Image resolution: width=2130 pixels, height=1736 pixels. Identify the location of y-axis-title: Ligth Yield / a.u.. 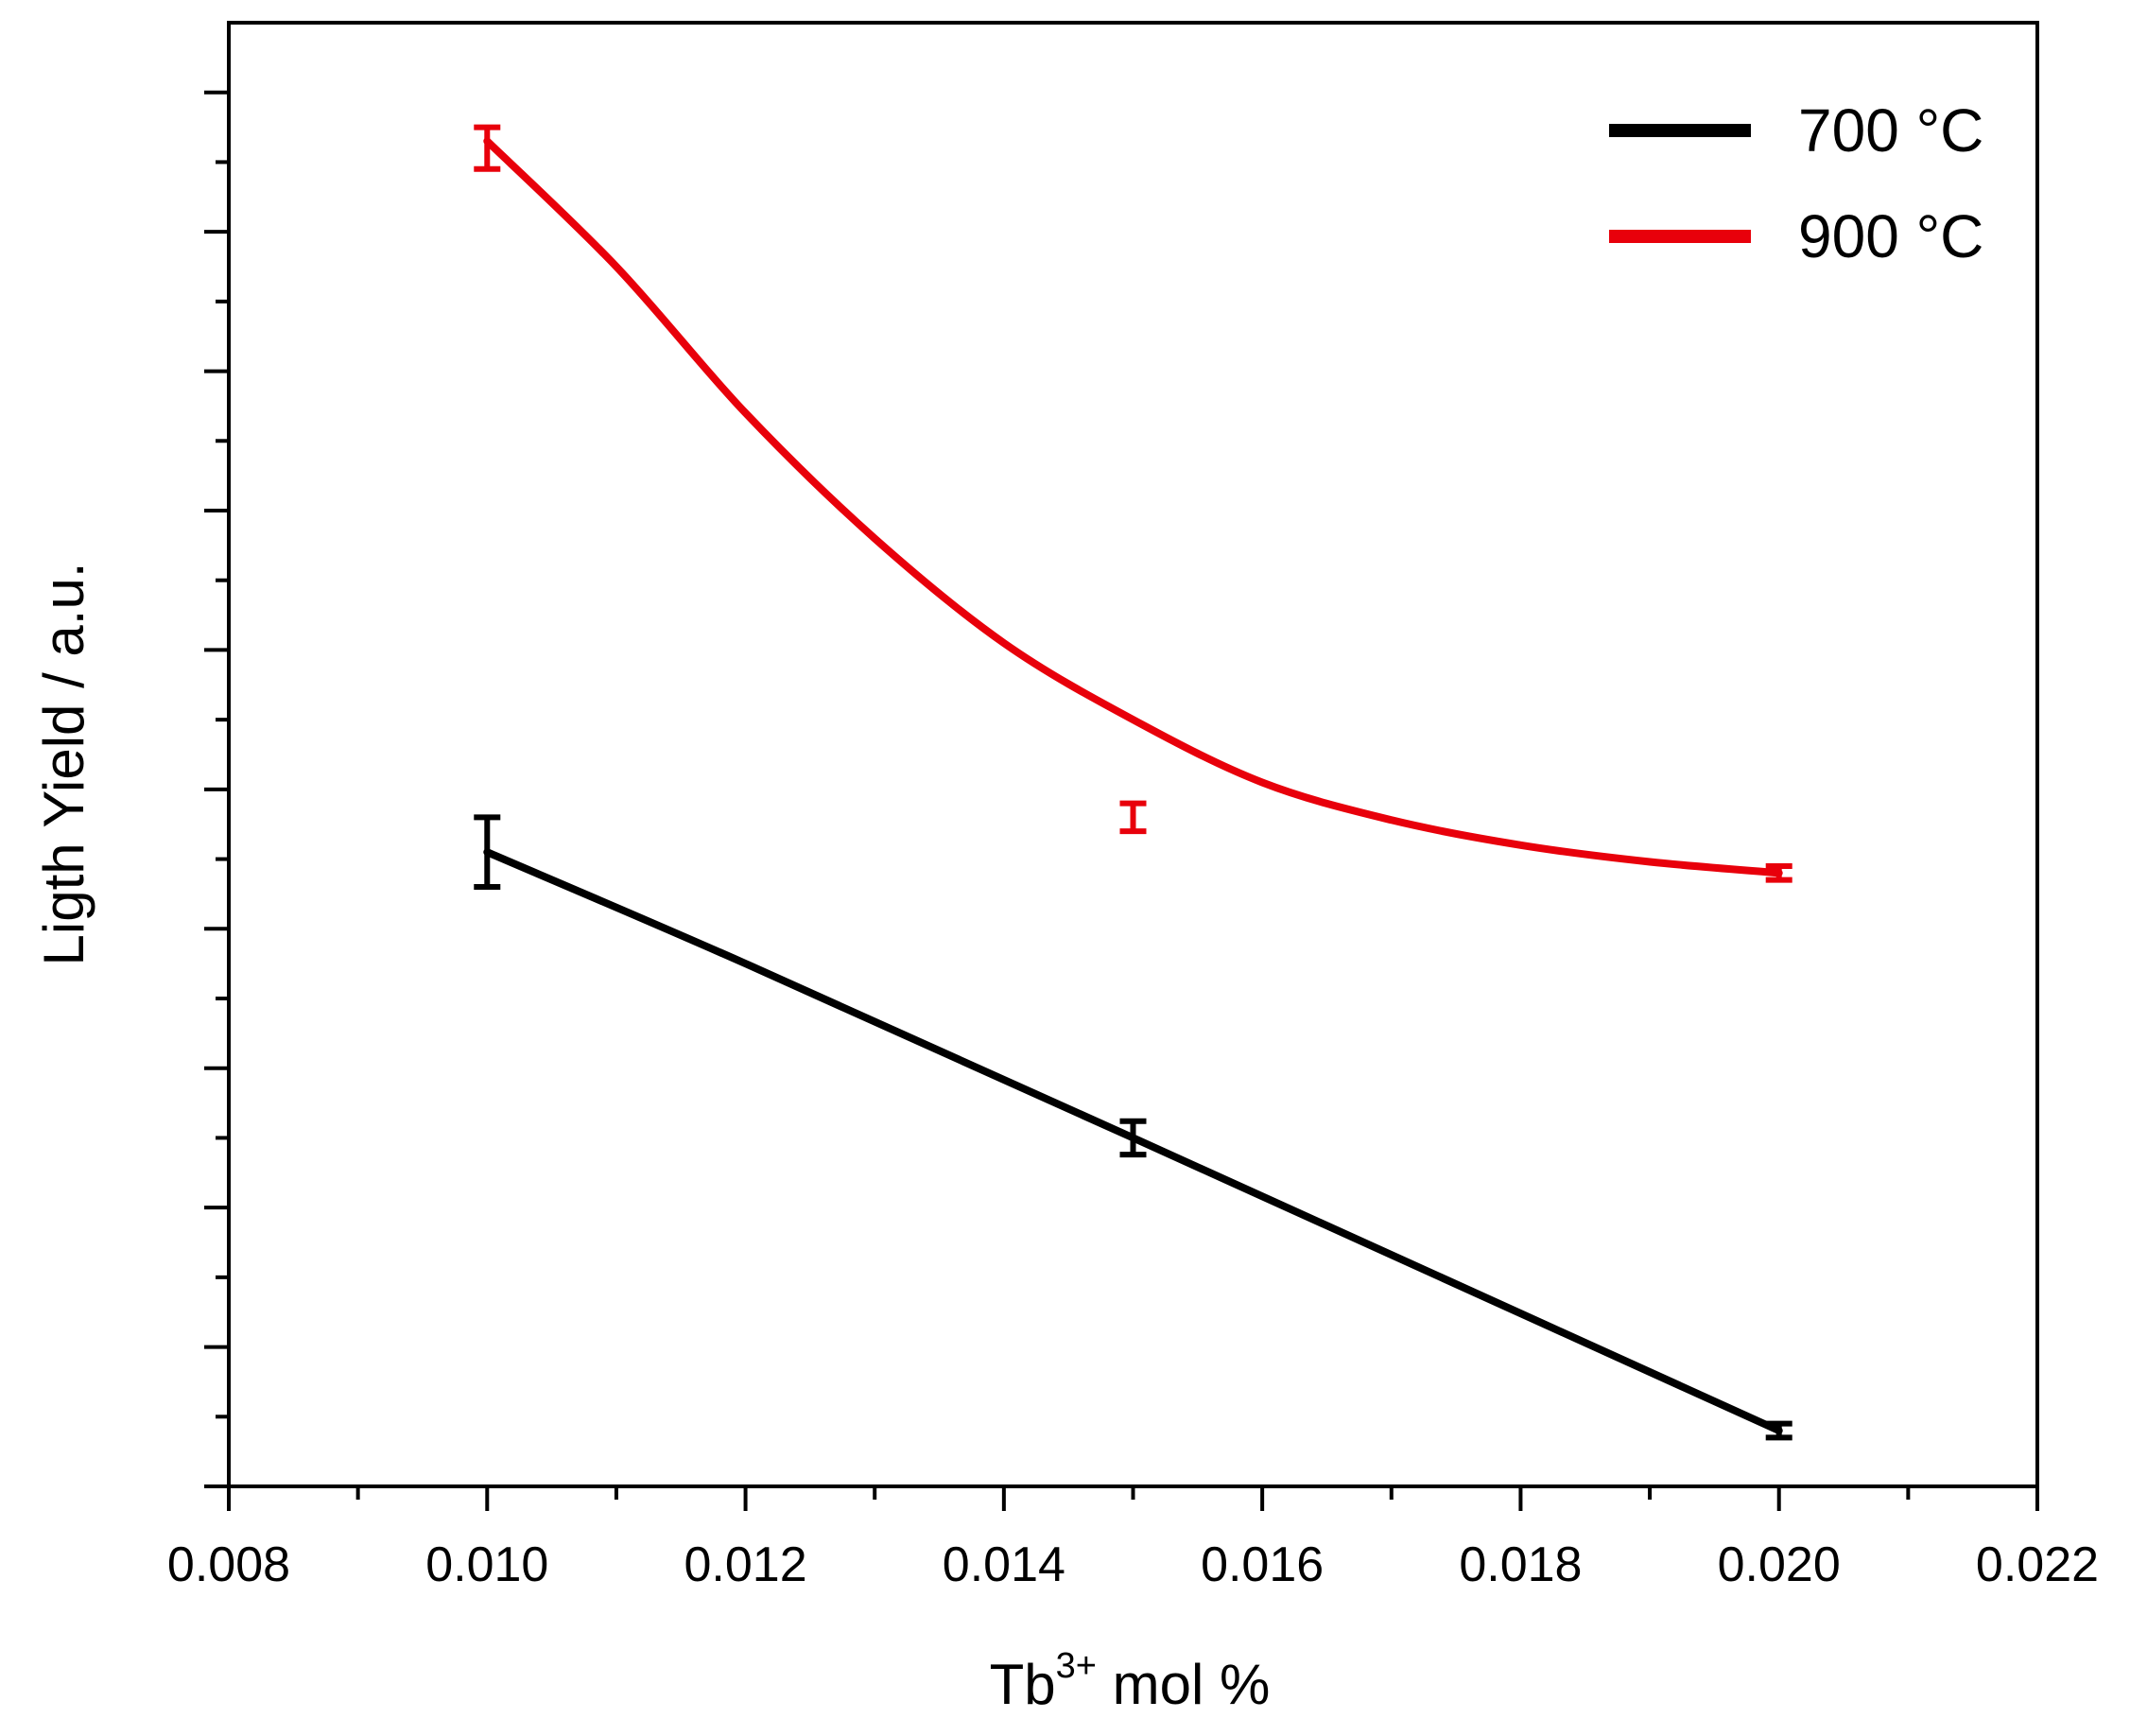
(63, 764).